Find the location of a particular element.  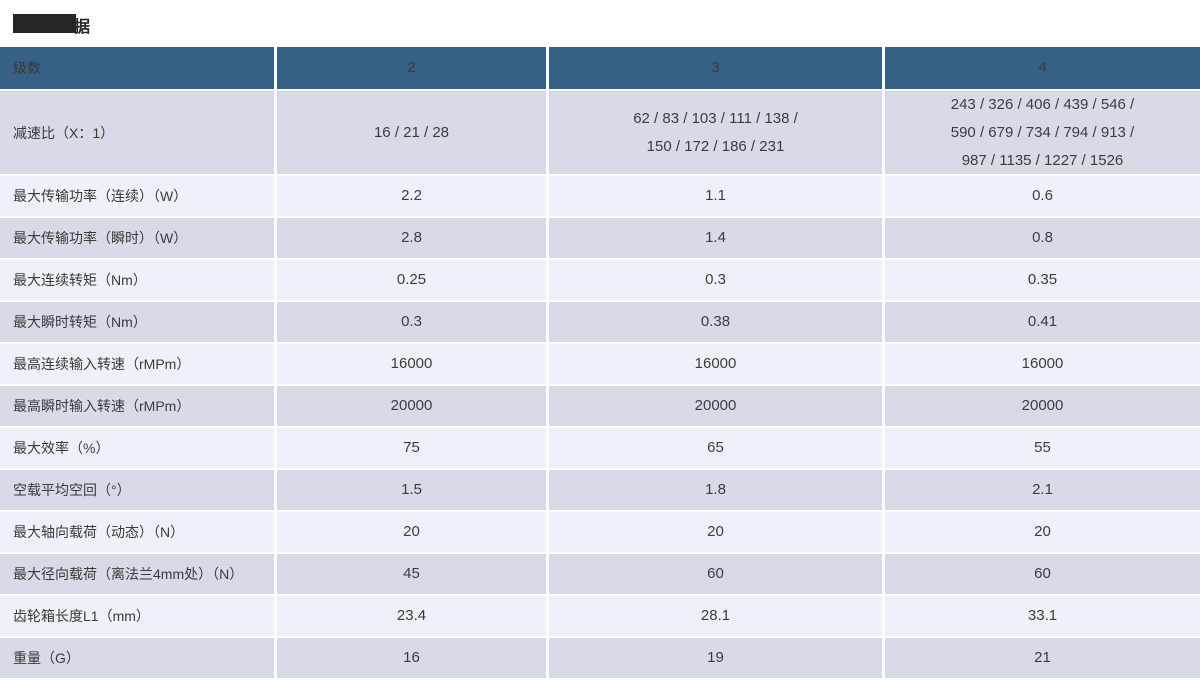

row-label-weight: 重量（G） is located at coordinates (137, 658).